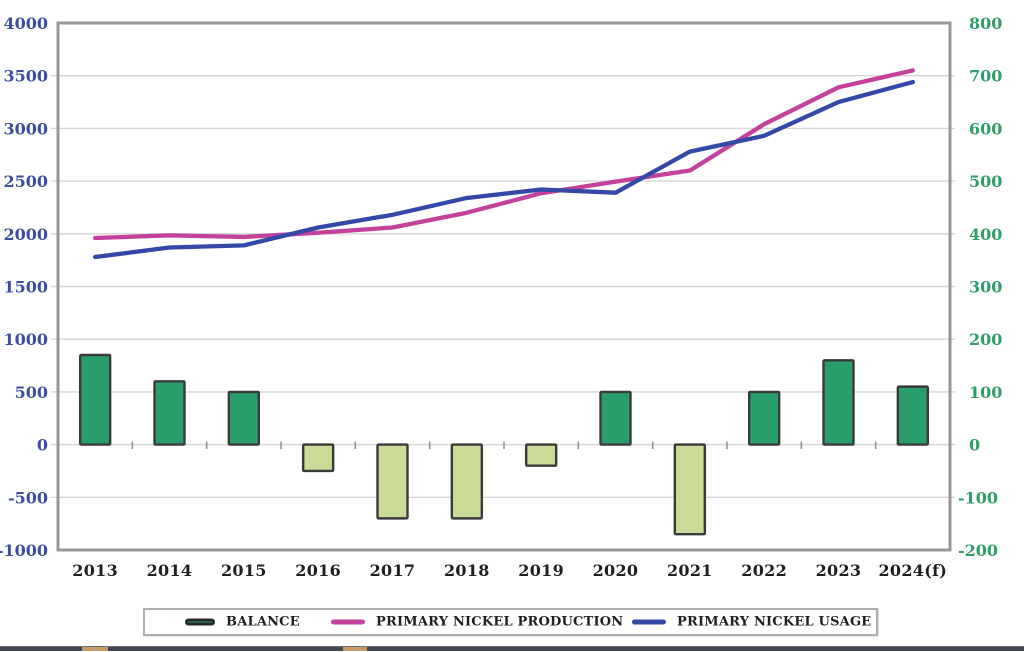 This screenshot has width=1024, height=652. I want to click on right-axis-tick-label: 100, so click(985, 392).